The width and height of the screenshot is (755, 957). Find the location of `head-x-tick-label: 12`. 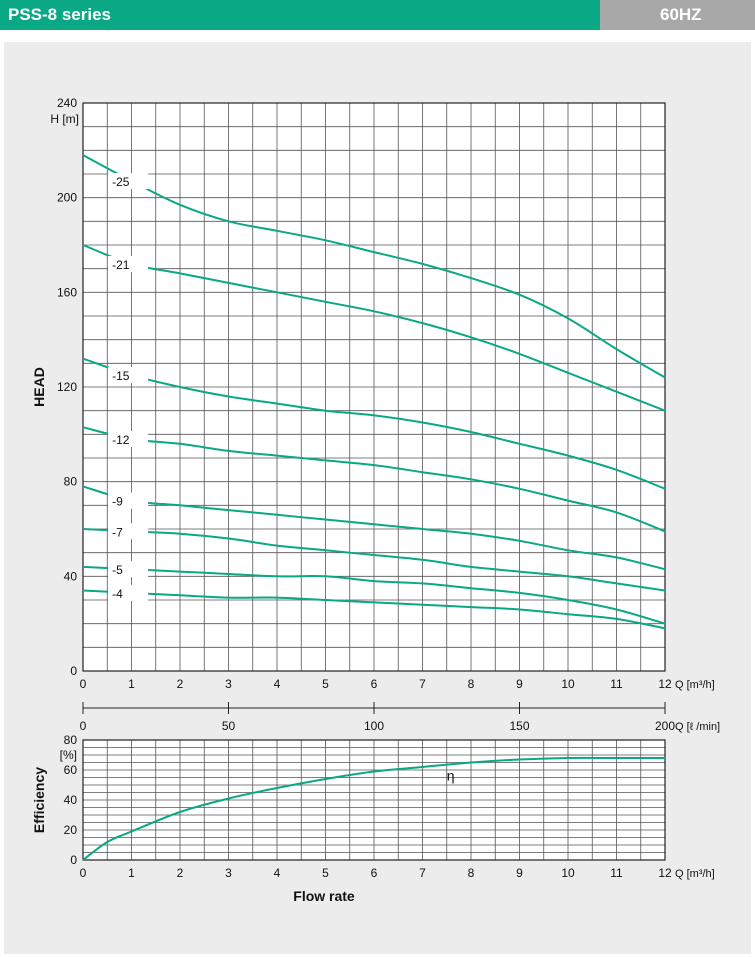

head-x-tick-label: 12 is located at coordinates (665, 684).